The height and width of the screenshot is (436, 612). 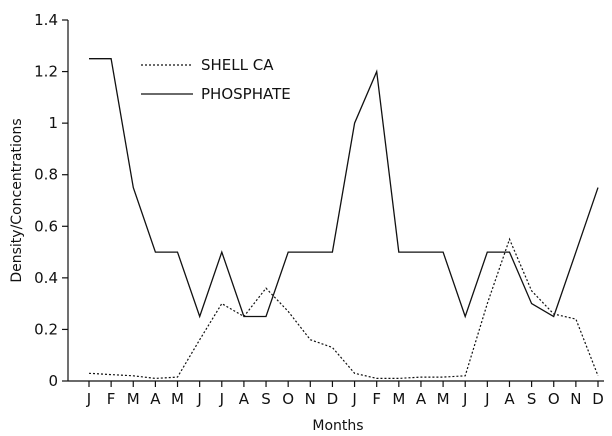 What do you see at coordinates (46, 278) in the screenshot?
I see `y-tick-label: 0.4` at bounding box center [46, 278].